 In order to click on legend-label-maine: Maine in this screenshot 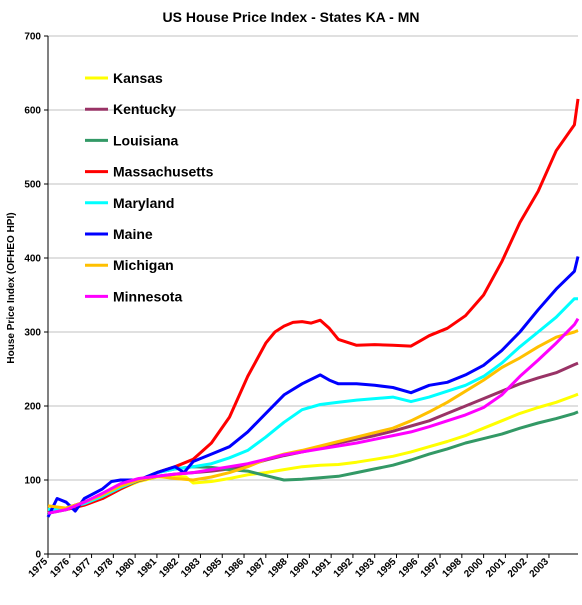, I will do `click(133, 234)`.